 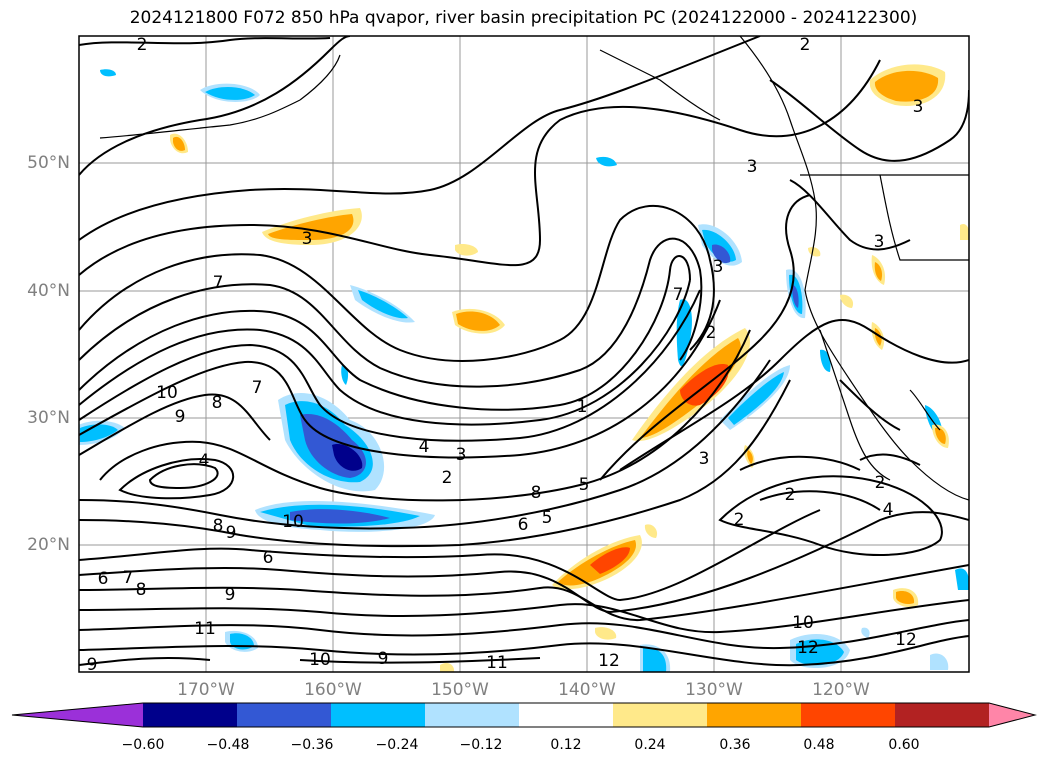 What do you see at coordinates (841, 690) in the screenshot?
I see `lon-label: 120°W` at bounding box center [841, 690].